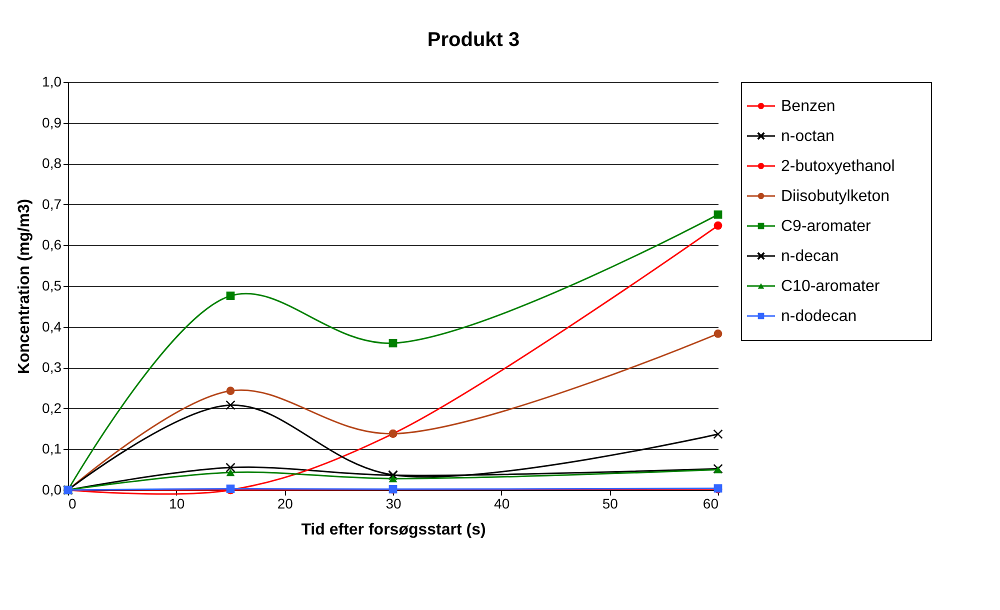 The width and height of the screenshot is (1000, 610). I want to click on x-tick-label: 0, so click(72, 504).